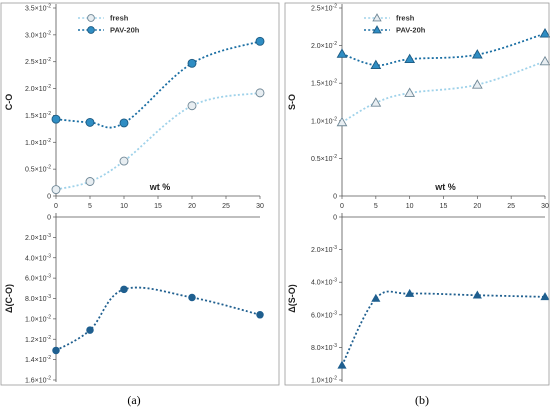 This screenshot has width=550, height=416. What do you see at coordinates (38, 8) in the screenshot?
I see `y-tick-label: 3.5×10⁻²` at bounding box center [38, 8].